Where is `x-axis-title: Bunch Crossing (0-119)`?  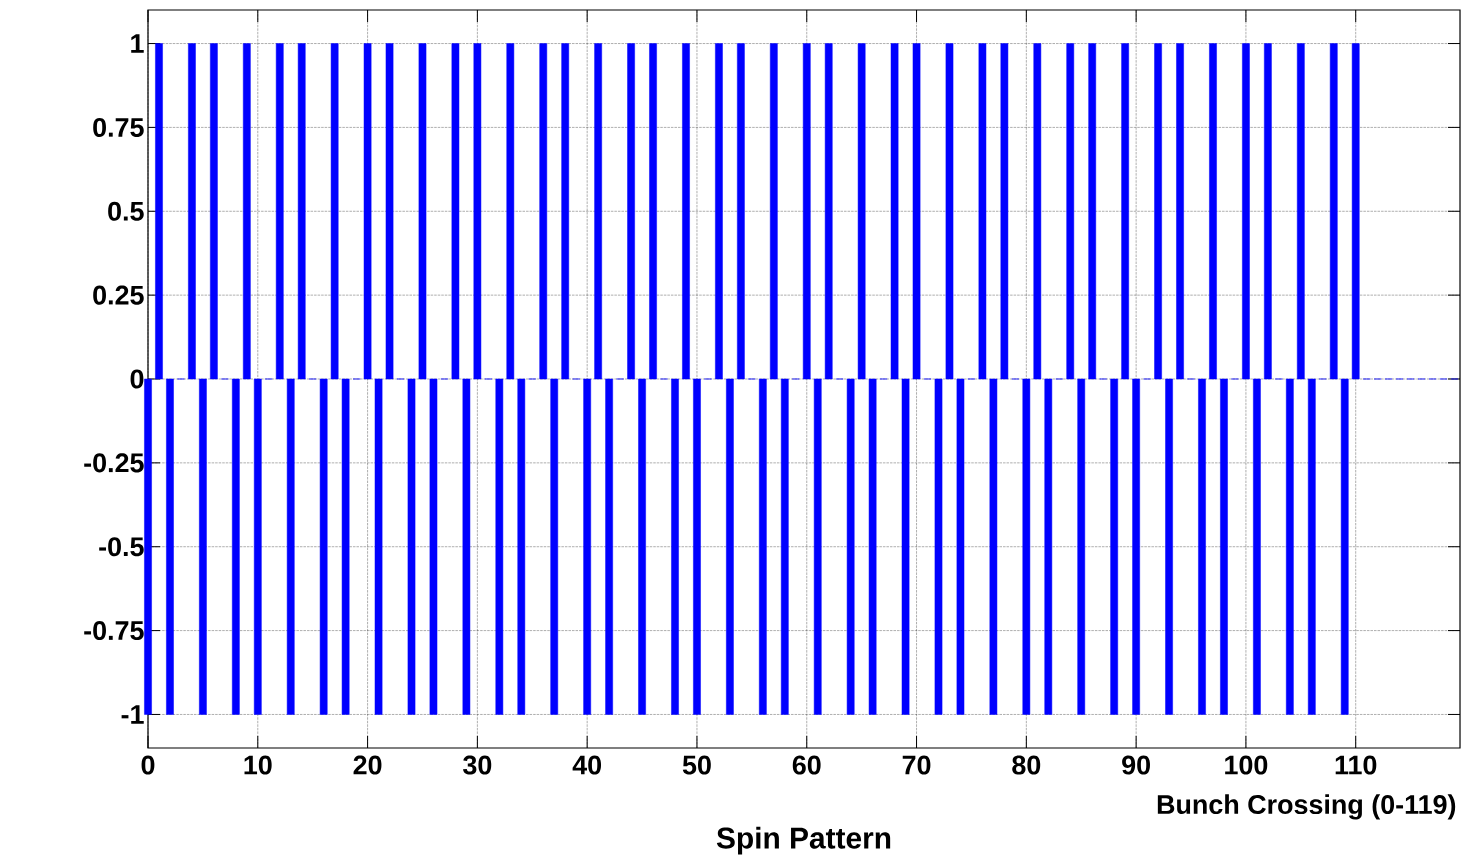
x-axis-title: Bunch Crossing (0-119) is located at coordinates (1306, 807).